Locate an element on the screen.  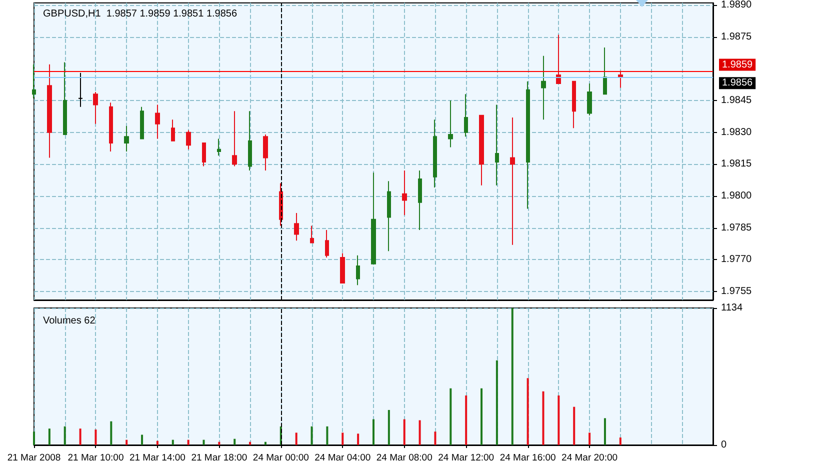
y-tick-label: 1.9755 is located at coordinates (736, 292).